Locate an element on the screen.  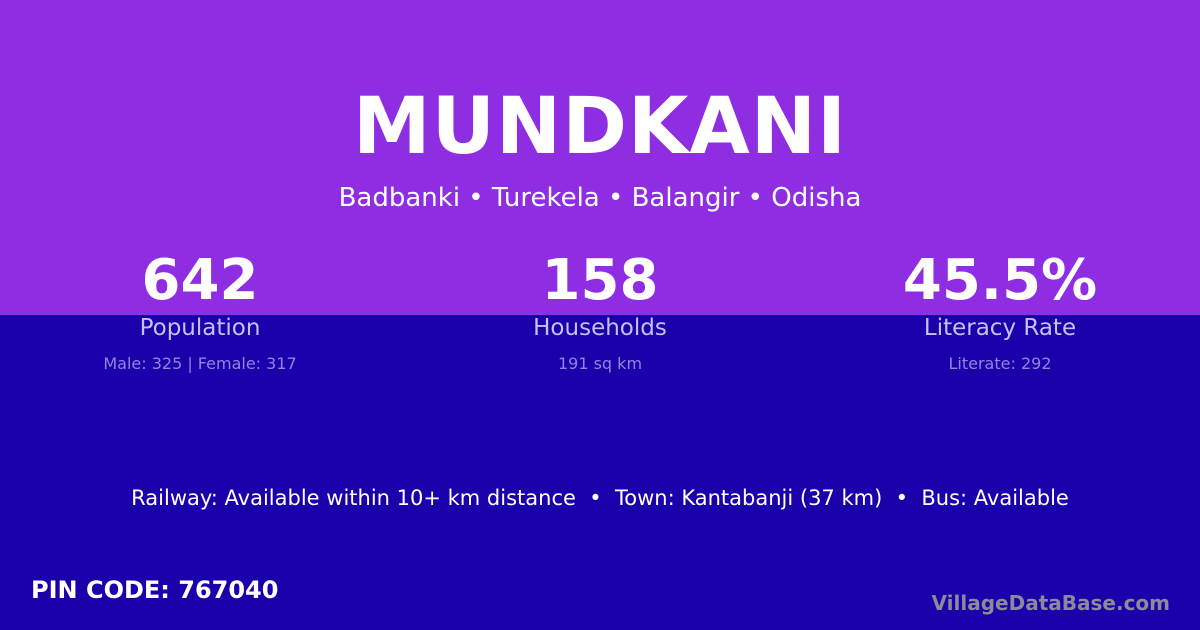
households-detail: 191 sq km is located at coordinates (600, 363).